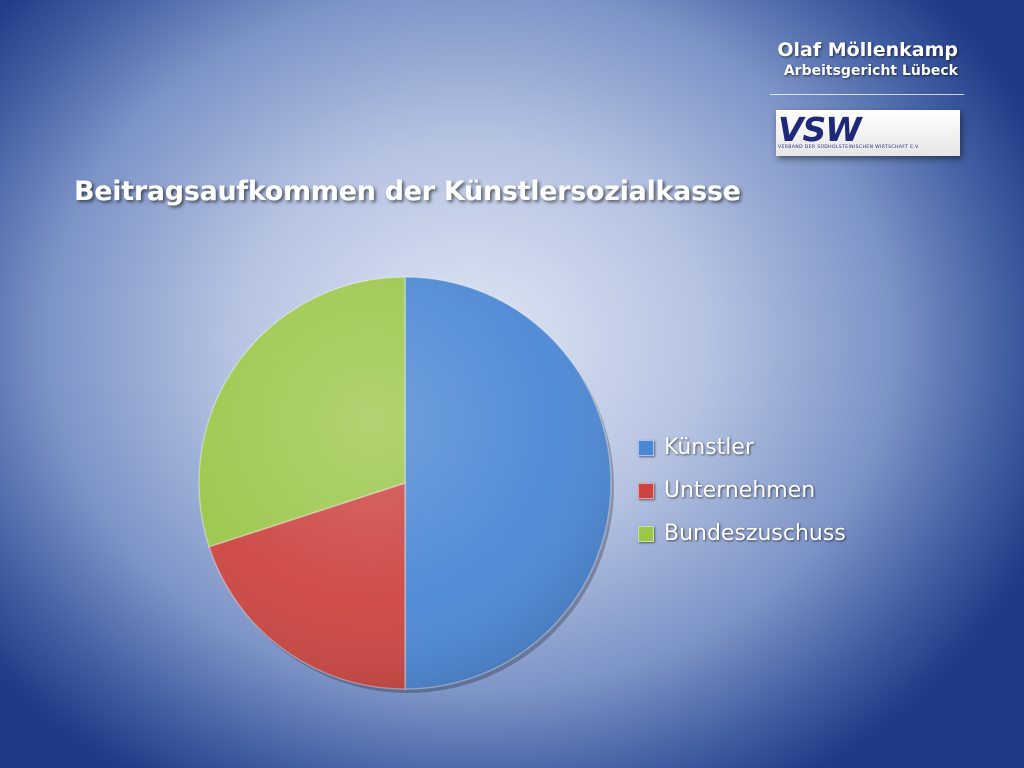 This screenshot has height=768, width=1024. I want to click on chart-legend: Künstler Unternehmen Bundeszuschuss, so click(742, 490).